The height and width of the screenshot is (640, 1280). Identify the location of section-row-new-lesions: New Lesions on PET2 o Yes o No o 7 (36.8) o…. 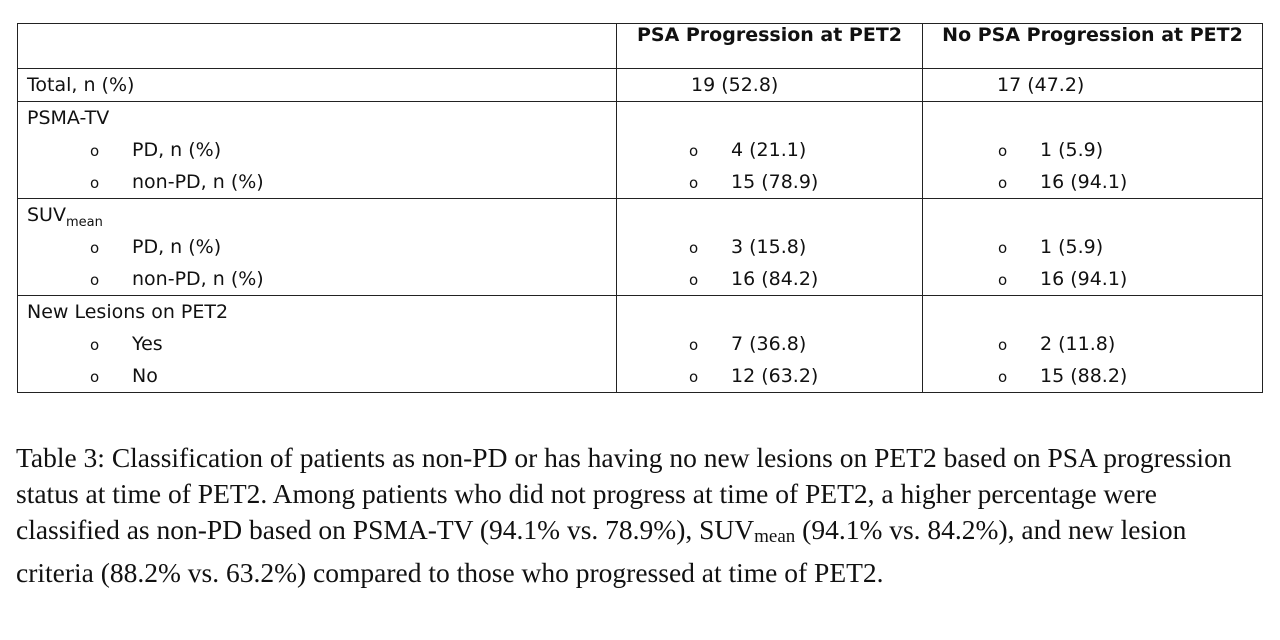
(640, 344).